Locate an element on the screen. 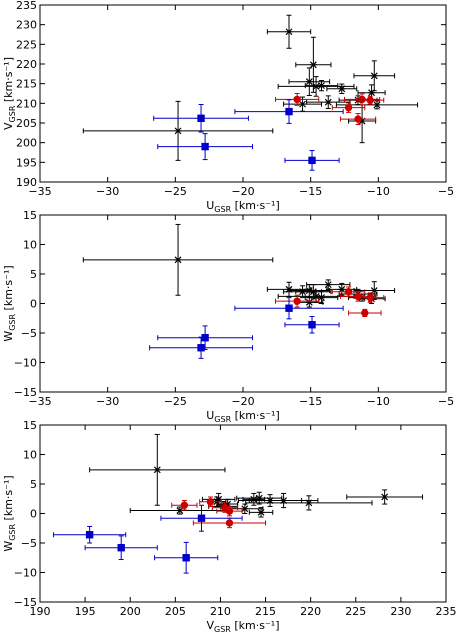 This screenshot has height=633, width=458. x-axis-label: VGSR [km·s⁻¹] is located at coordinates (243, 626).